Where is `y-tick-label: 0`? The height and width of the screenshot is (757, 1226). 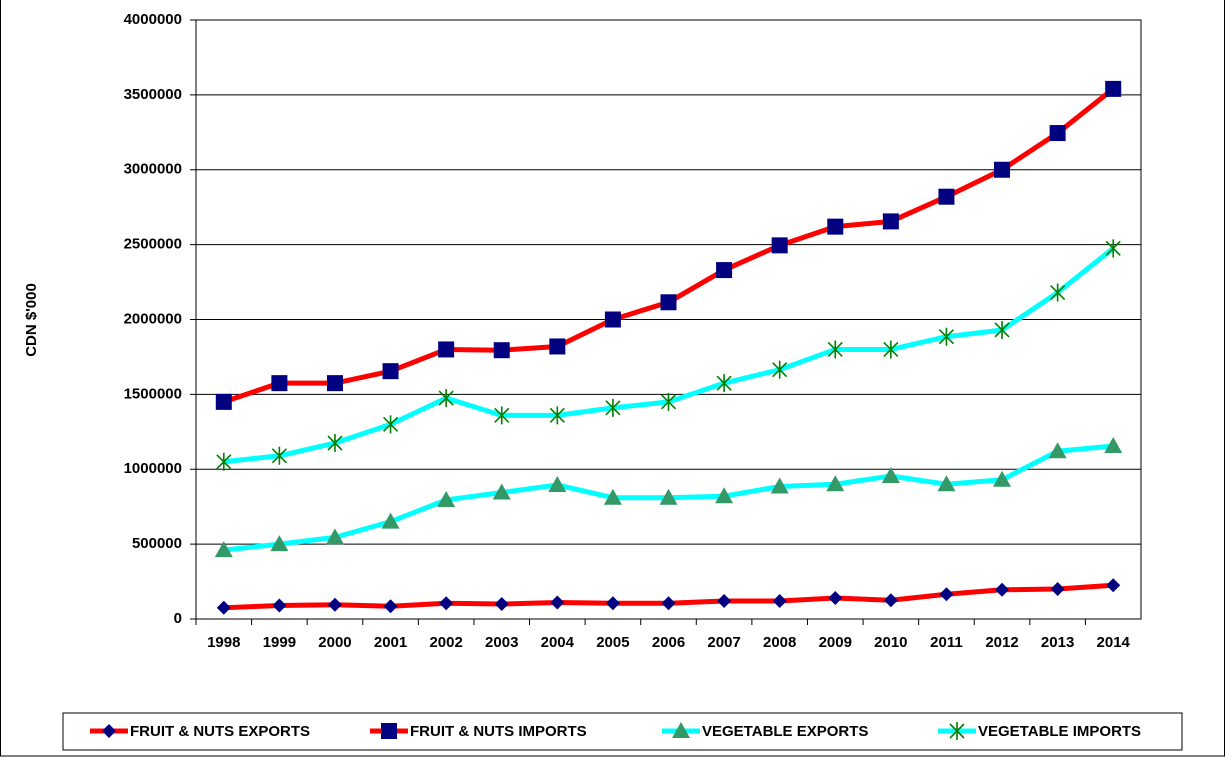
y-tick-label: 0 is located at coordinates (178, 618).